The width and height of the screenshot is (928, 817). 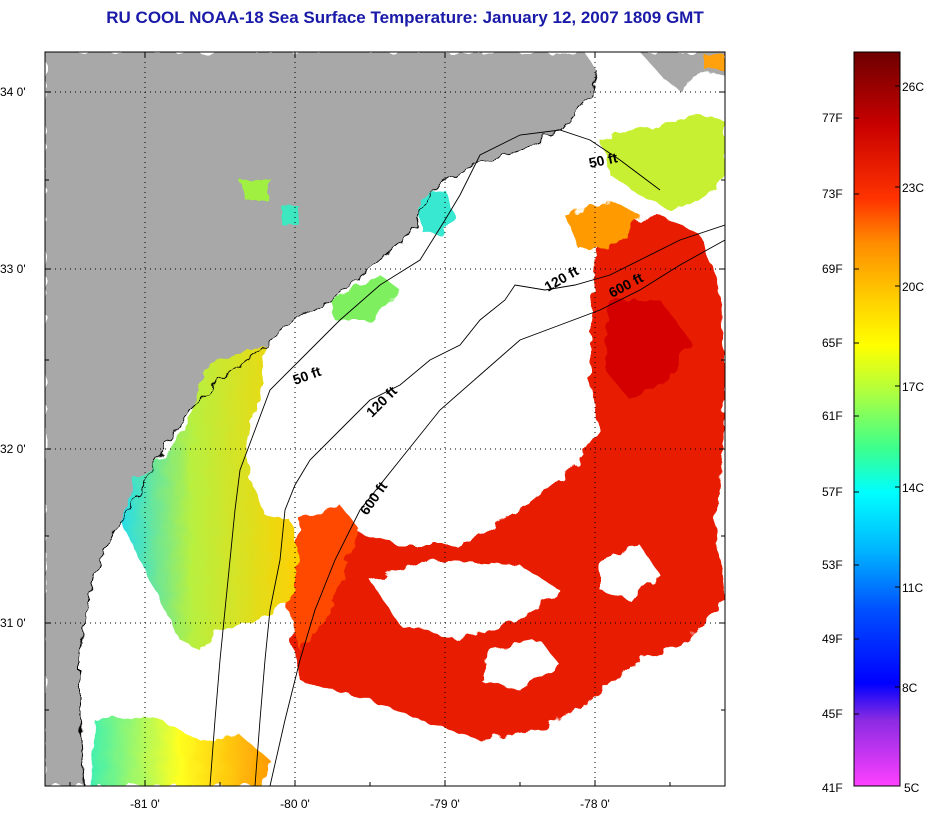 What do you see at coordinates (295, 804) in the screenshot?
I see `lon-label-80: -80 0'` at bounding box center [295, 804].